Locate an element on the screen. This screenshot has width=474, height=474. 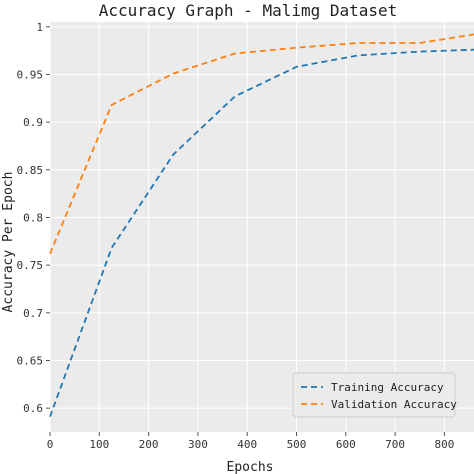
y-tick-label: 0.65 is located at coordinates (30, 360).